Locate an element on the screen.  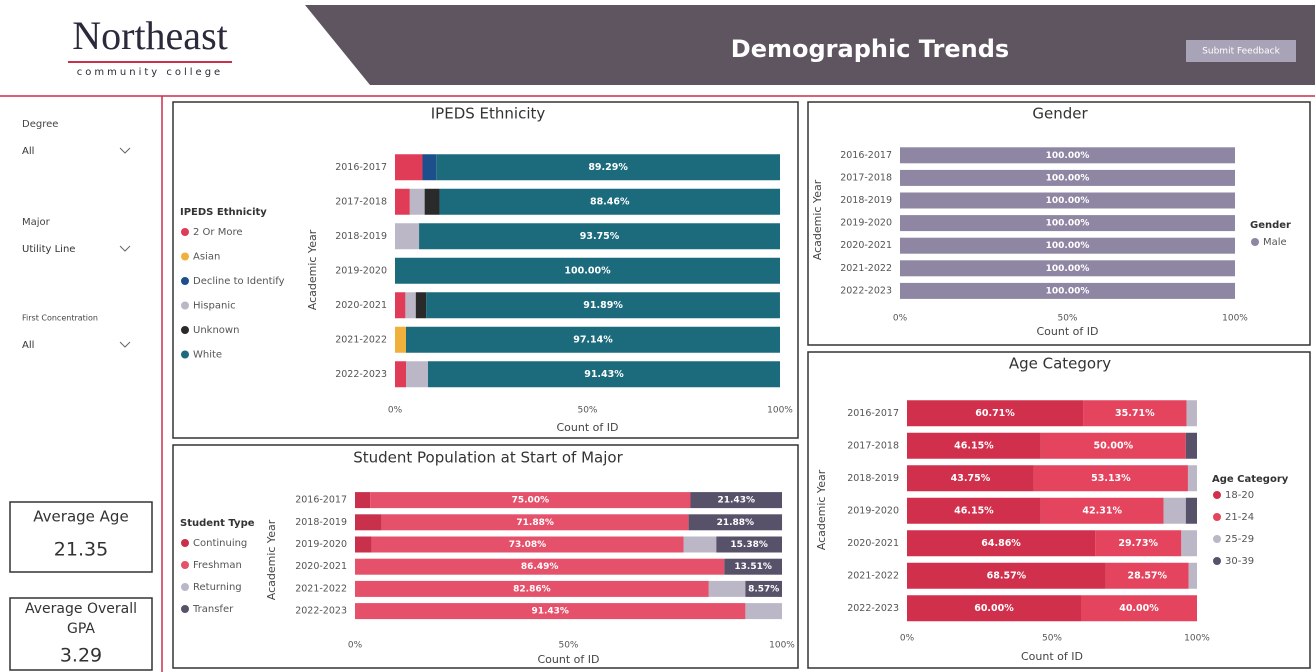
legend-title: IPEDS Ethnicity is located at coordinates (223, 212).